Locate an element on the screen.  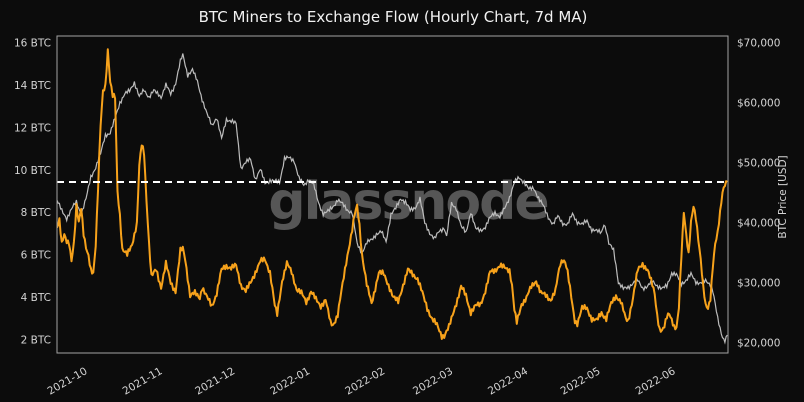
right-tick-label: $30,000 is located at coordinates (758, 284).